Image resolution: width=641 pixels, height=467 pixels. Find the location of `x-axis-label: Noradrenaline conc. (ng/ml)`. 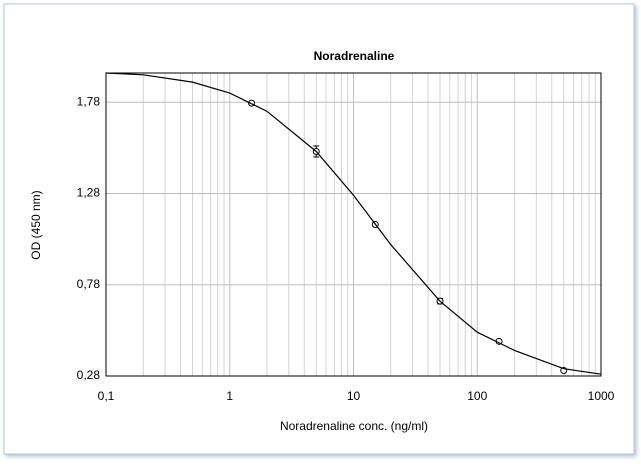

x-axis-label: Noradrenaline conc. (ng/ml) is located at coordinates (354, 426).